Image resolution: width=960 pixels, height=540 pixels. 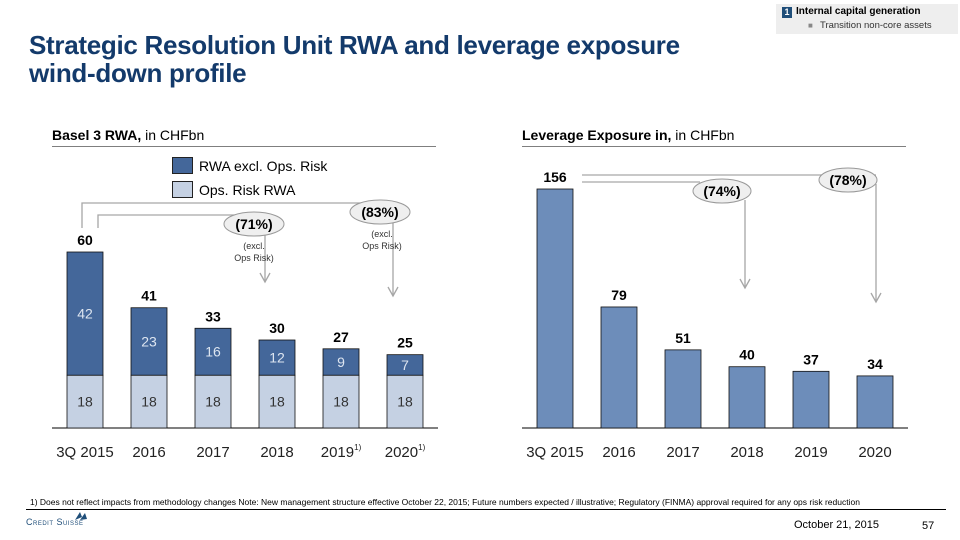 I want to click on rwa-category-label: 2017, so click(x=212, y=452).